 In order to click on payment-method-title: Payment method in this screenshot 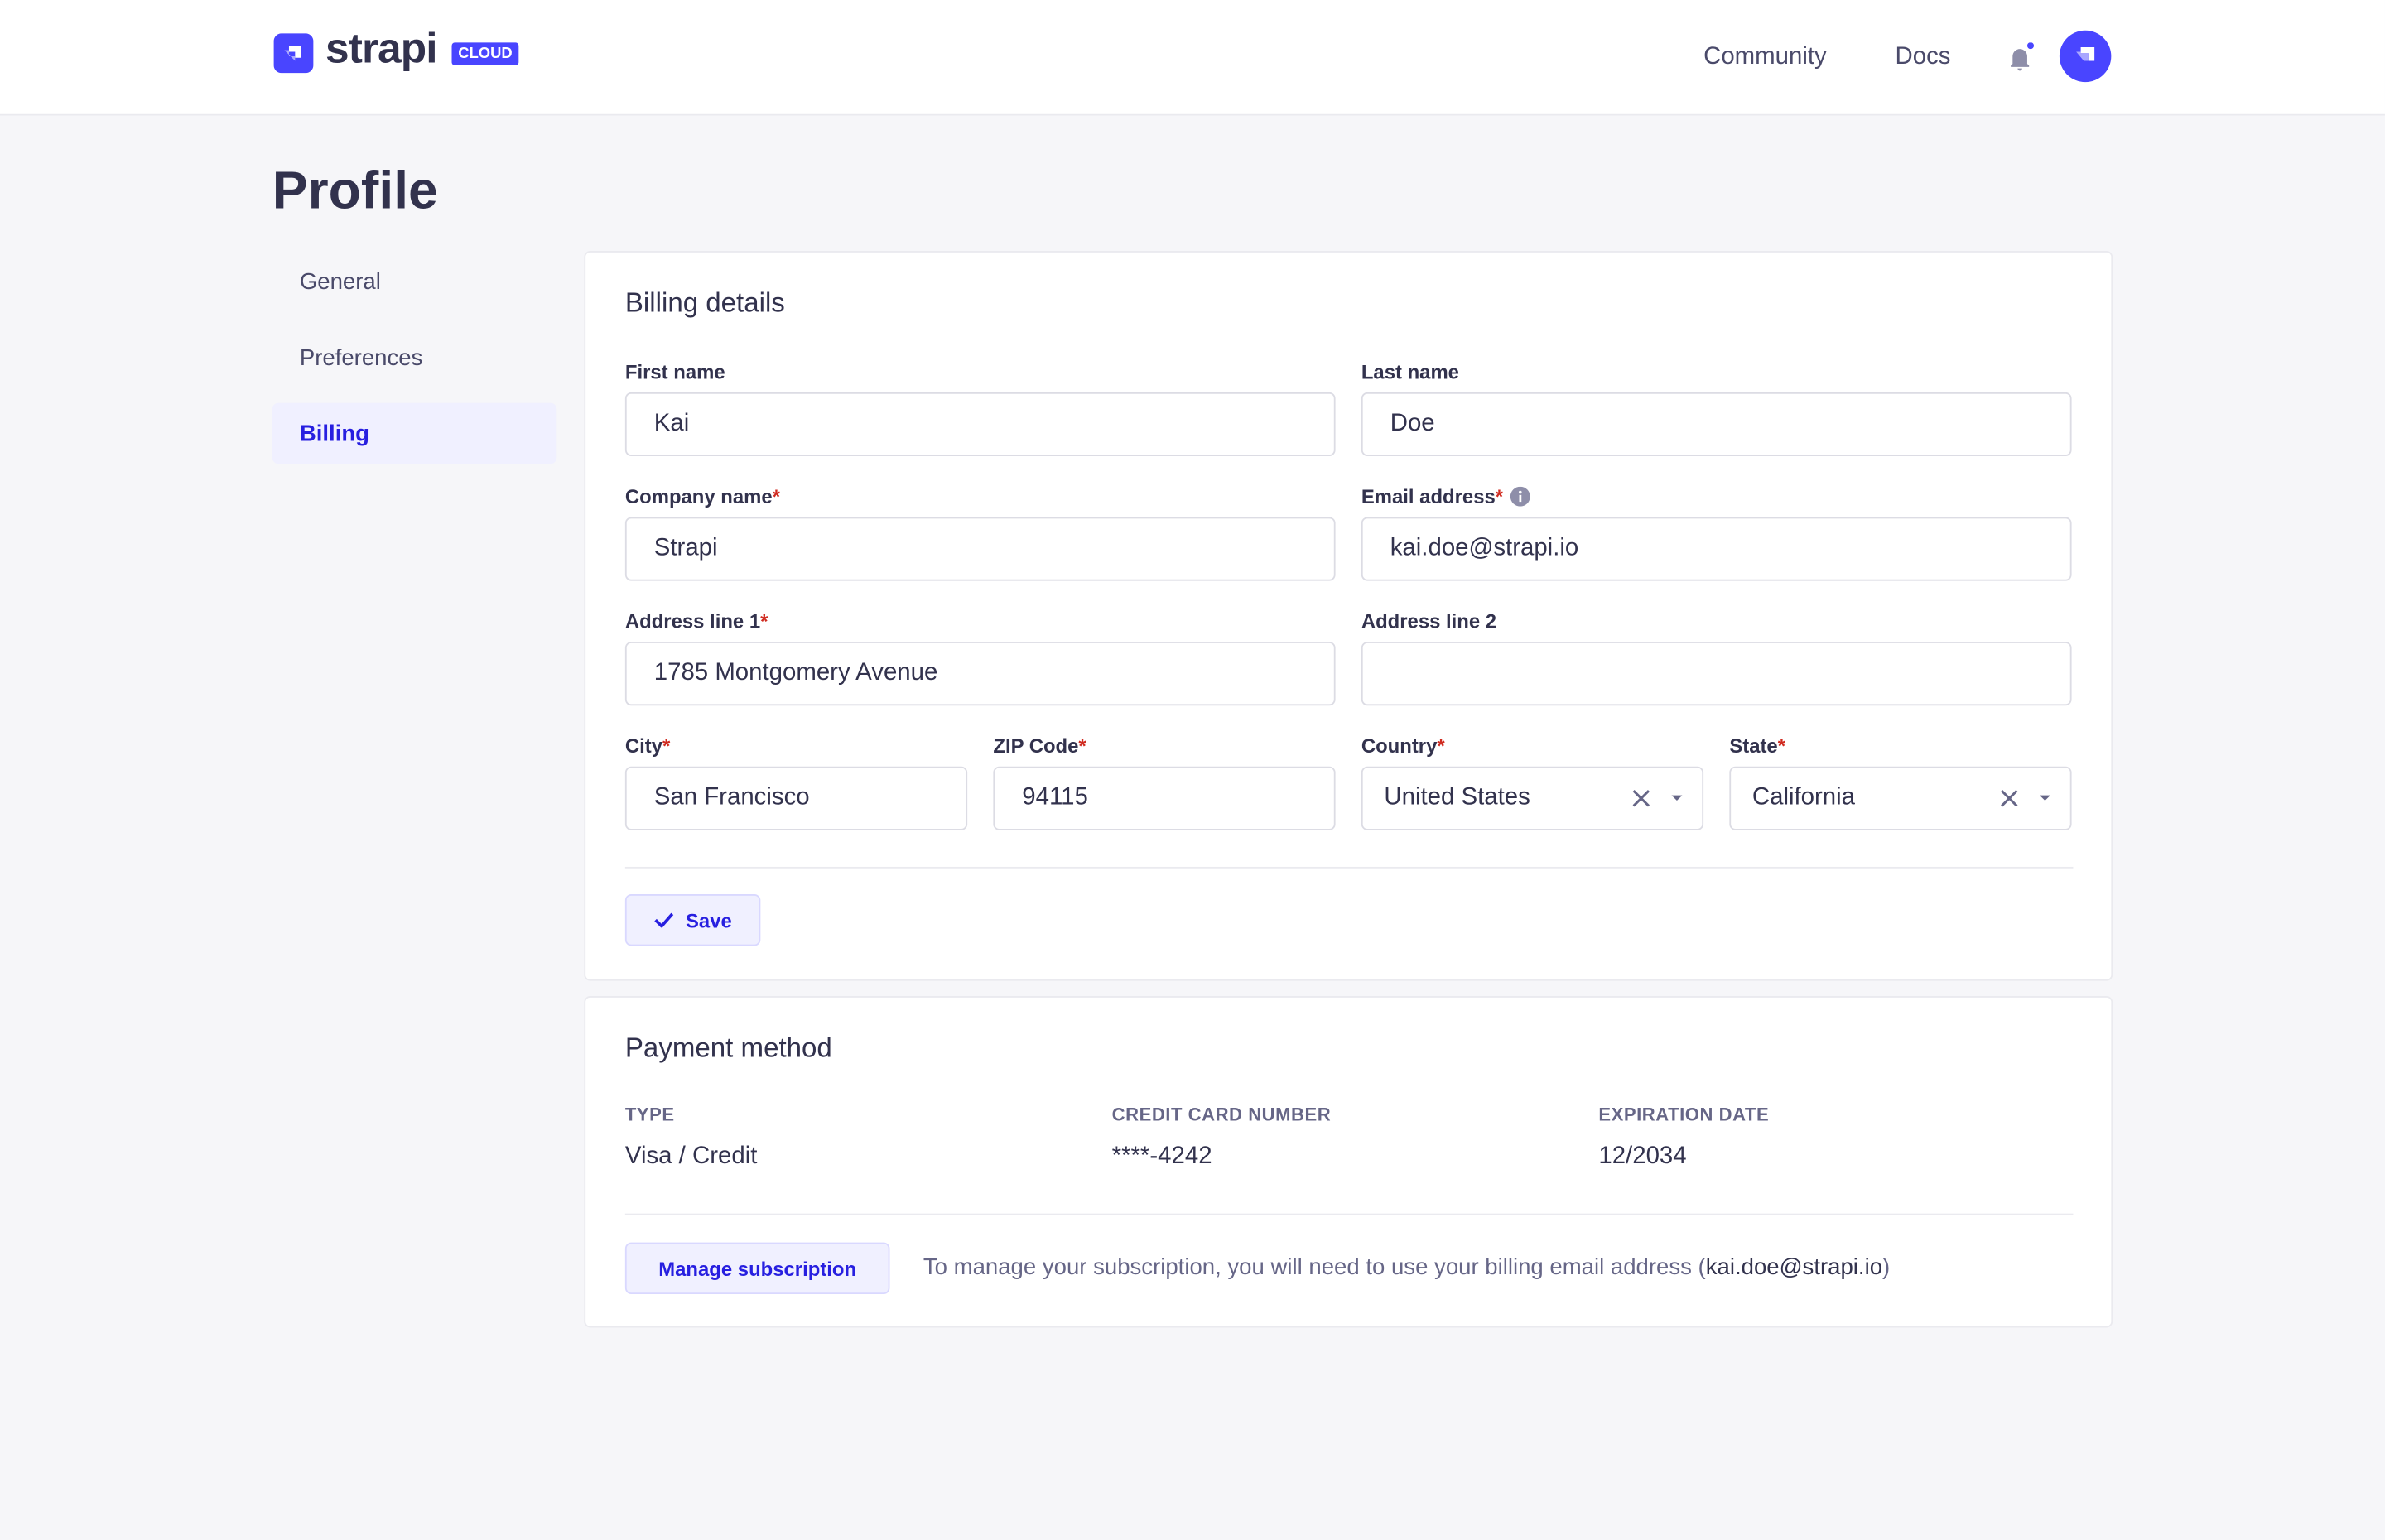, I will do `click(728, 1047)`.